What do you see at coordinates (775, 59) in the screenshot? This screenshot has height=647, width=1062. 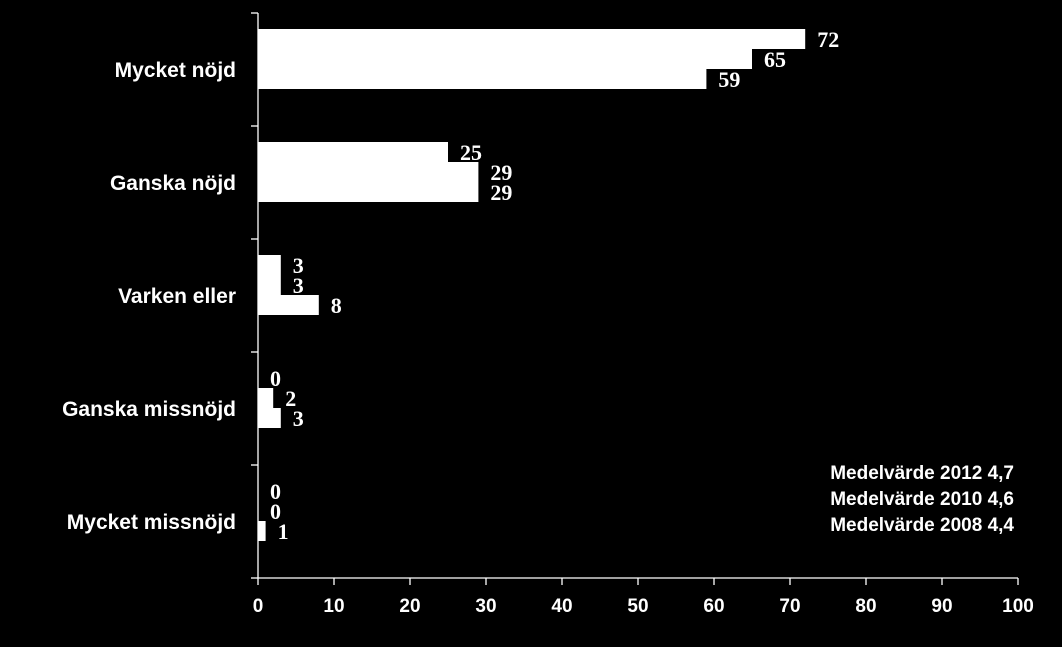 I see `value-label: 65` at bounding box center [775, 59].